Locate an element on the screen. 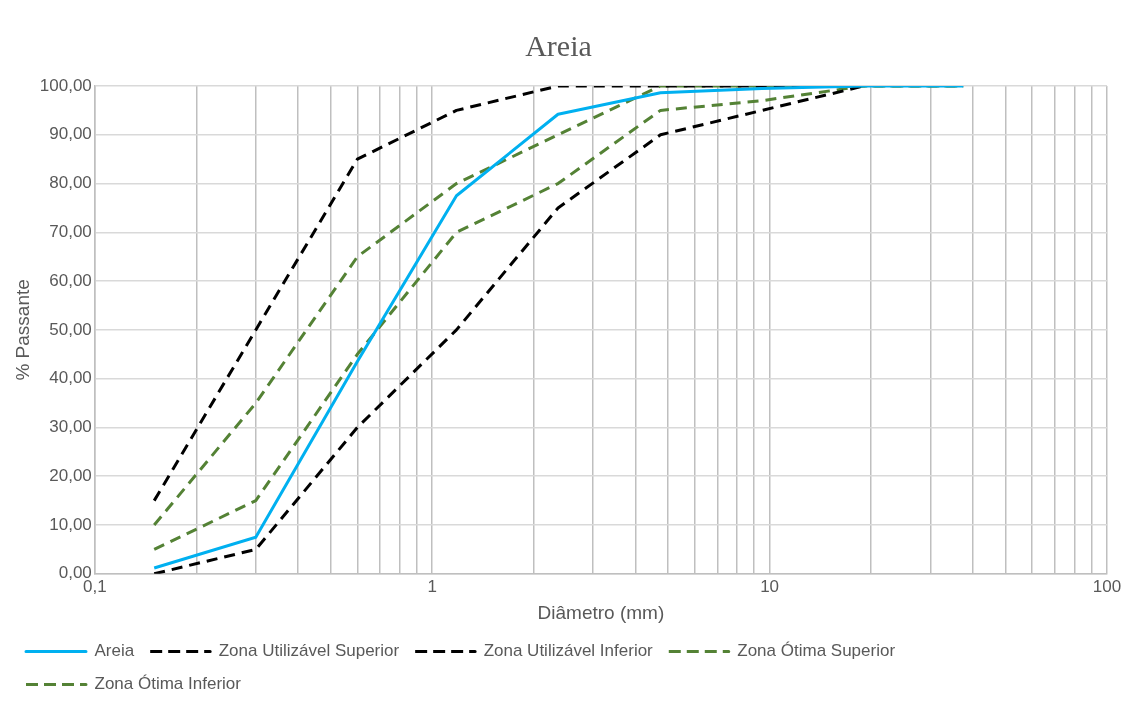  y-tick-label: 90,00 is located at coordinates (70, 134).